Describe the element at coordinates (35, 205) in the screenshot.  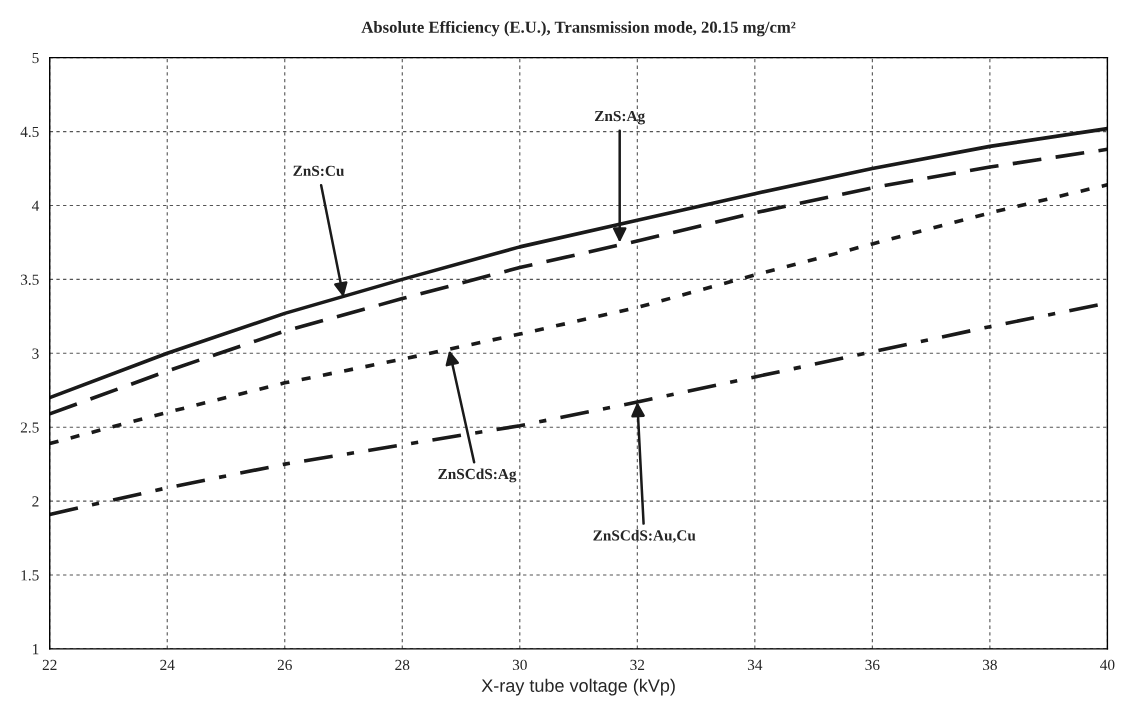
I see `y-tick-label: 4` at that location.